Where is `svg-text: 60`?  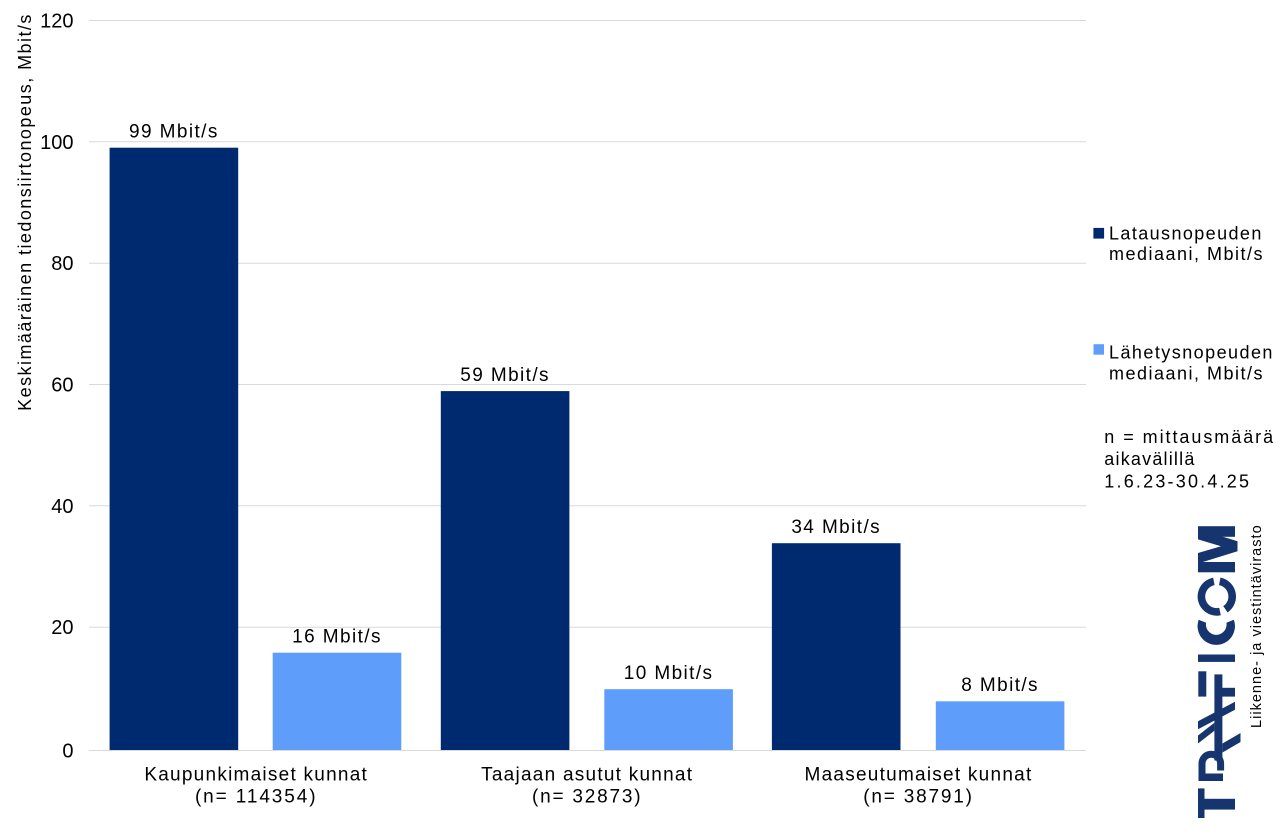 svg-text: 60 is located at coordinates (62, 386).